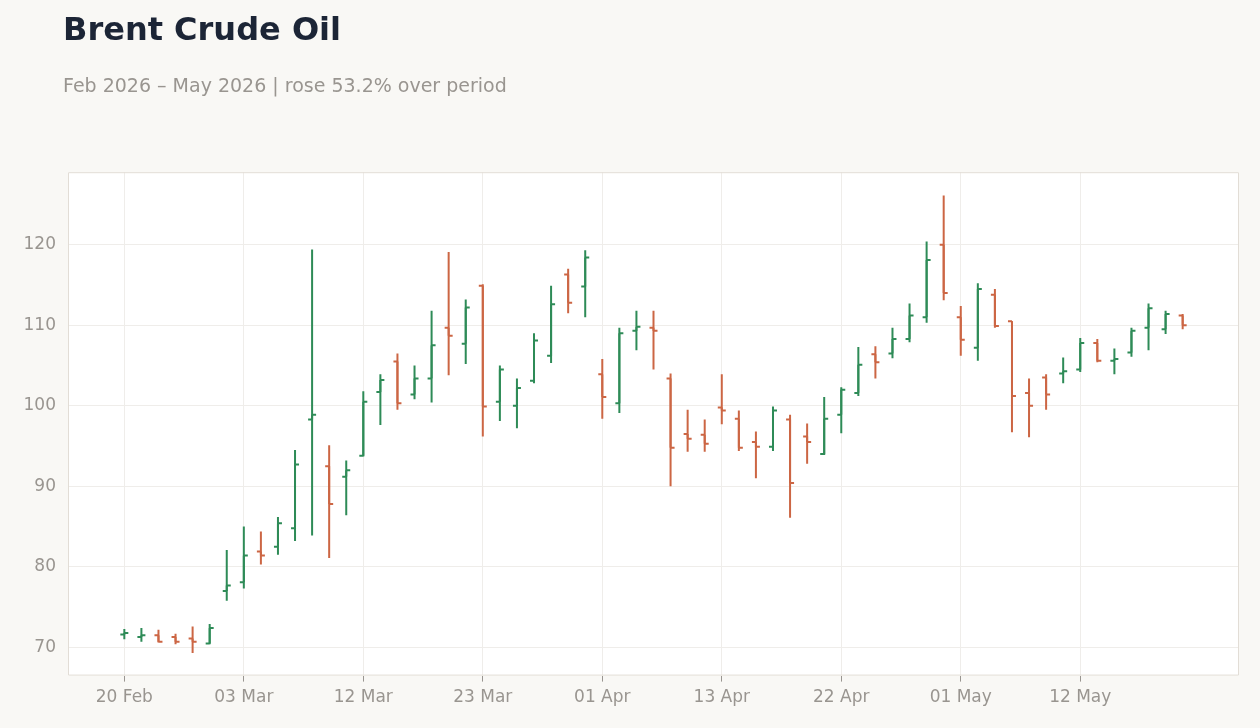 The height and width of the screenshot is (728, 1260). Describe the element at coordinates (45, 484) in the screenshot. I see `y-tick-label: 90` at that location.